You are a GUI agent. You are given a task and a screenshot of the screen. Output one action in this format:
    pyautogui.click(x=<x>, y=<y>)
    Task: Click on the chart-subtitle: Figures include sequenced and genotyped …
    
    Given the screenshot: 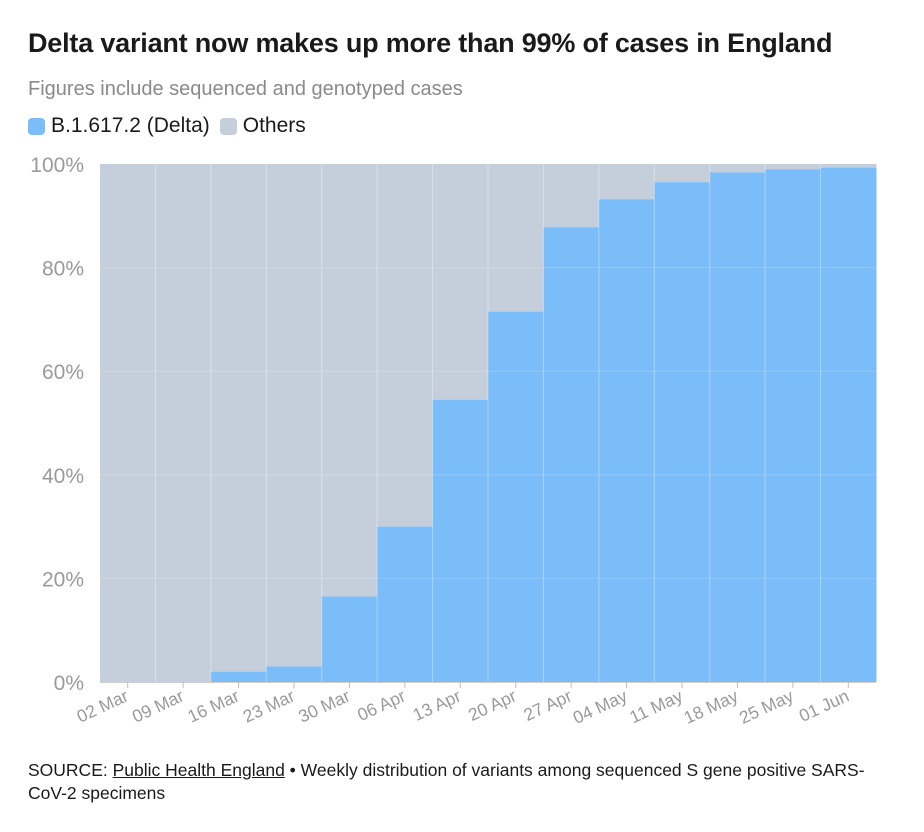 What is the action you would take?
    pyautogui.click(x=245, y=89)
    